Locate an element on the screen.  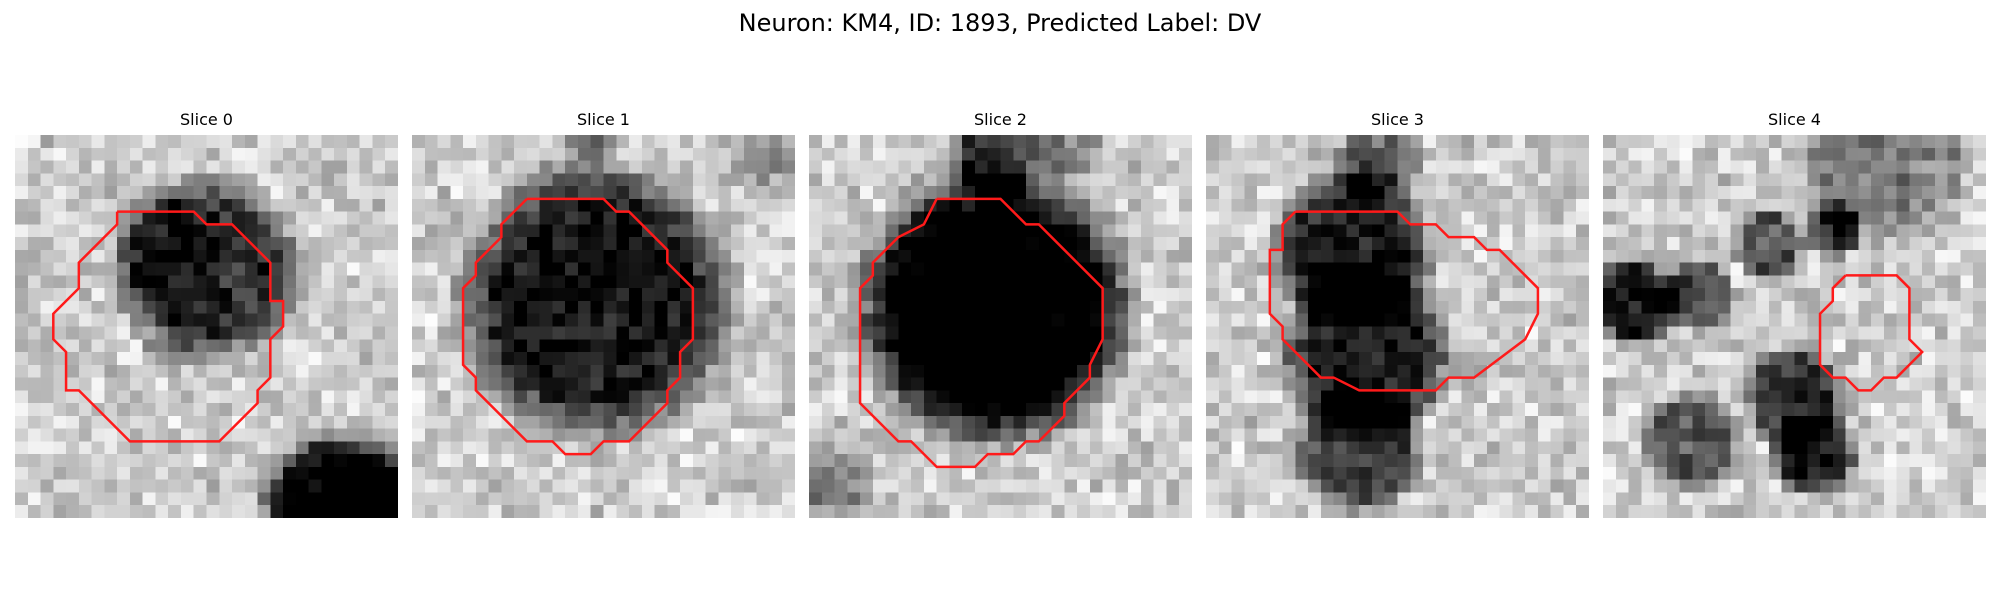
slice-title: Slice 4 is located at coordinates (1794, 119).